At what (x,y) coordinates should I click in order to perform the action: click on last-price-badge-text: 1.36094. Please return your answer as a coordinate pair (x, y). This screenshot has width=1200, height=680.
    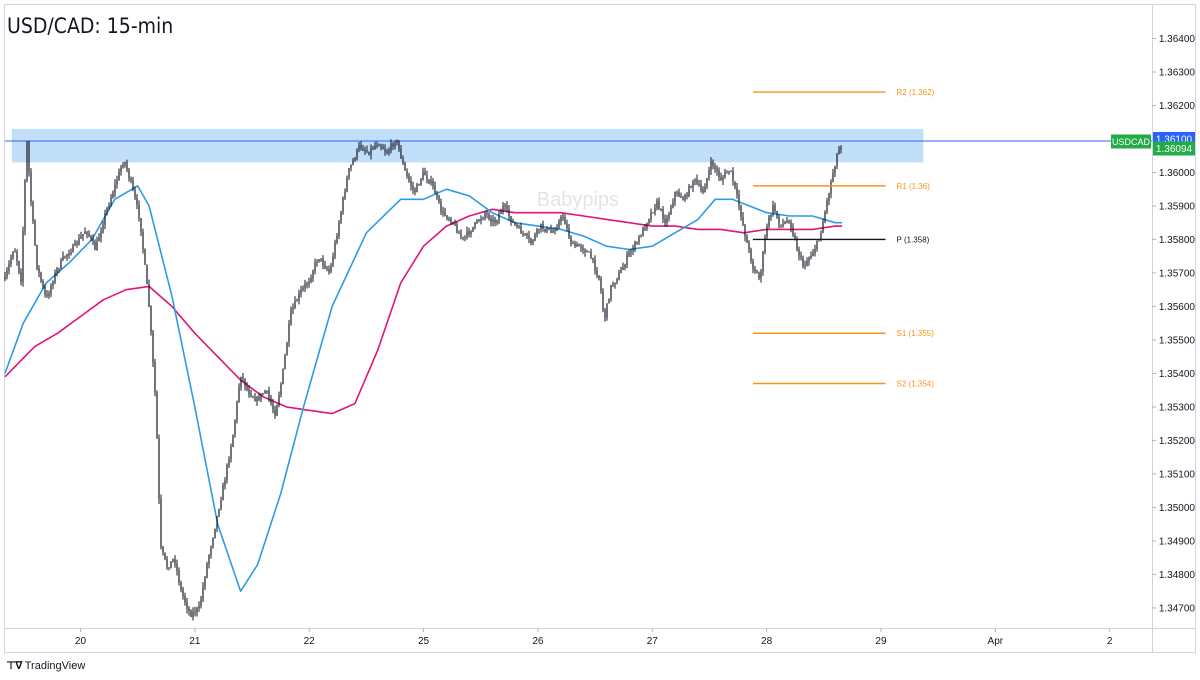
    Looking at the image, I should click on (1174, 149).